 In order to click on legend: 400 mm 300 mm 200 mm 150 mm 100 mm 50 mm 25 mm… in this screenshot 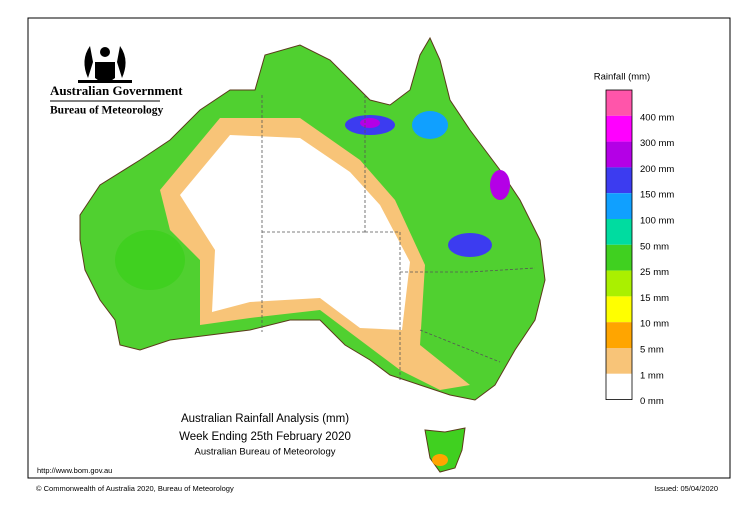, I will do `click(639, 248)`.